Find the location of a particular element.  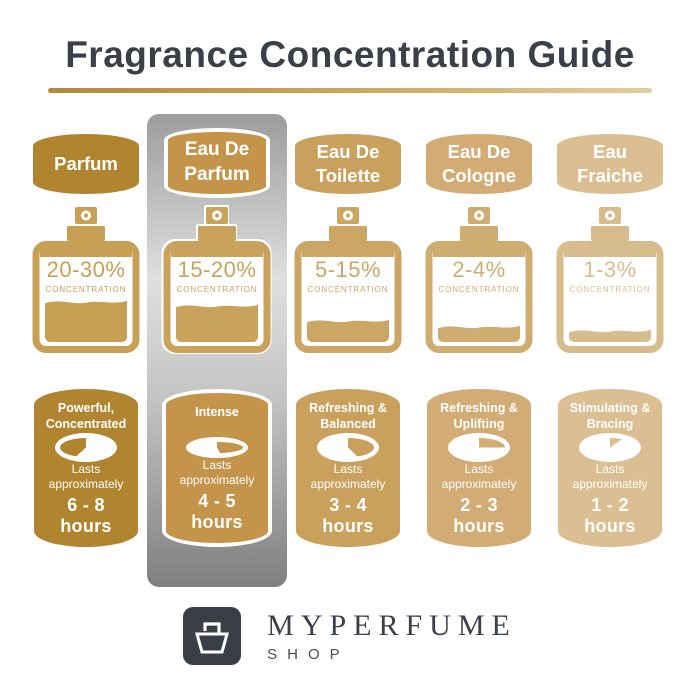

duration-value: 3 - 4 hours is located at coordinates (348, 515).